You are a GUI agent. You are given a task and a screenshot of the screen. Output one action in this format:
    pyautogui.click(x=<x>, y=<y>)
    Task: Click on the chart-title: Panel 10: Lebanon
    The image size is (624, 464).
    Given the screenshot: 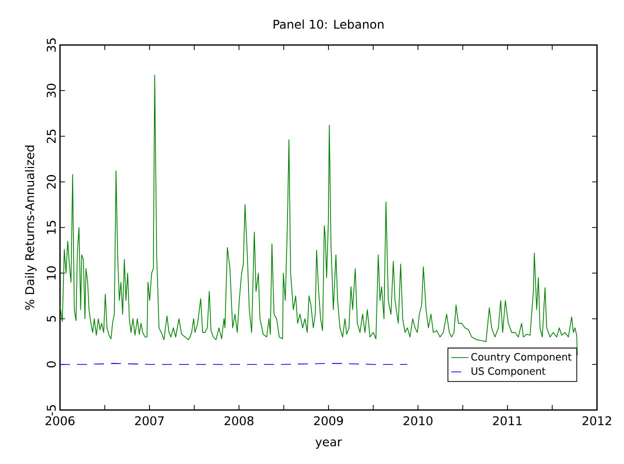 What is the action you would take?
    pyautogui.click(x=329, y=24)
    